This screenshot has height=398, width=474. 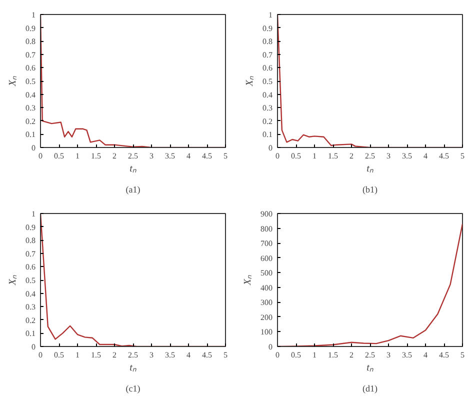 I want to click on y-tick-label: 400, so click(x=266, y=287).